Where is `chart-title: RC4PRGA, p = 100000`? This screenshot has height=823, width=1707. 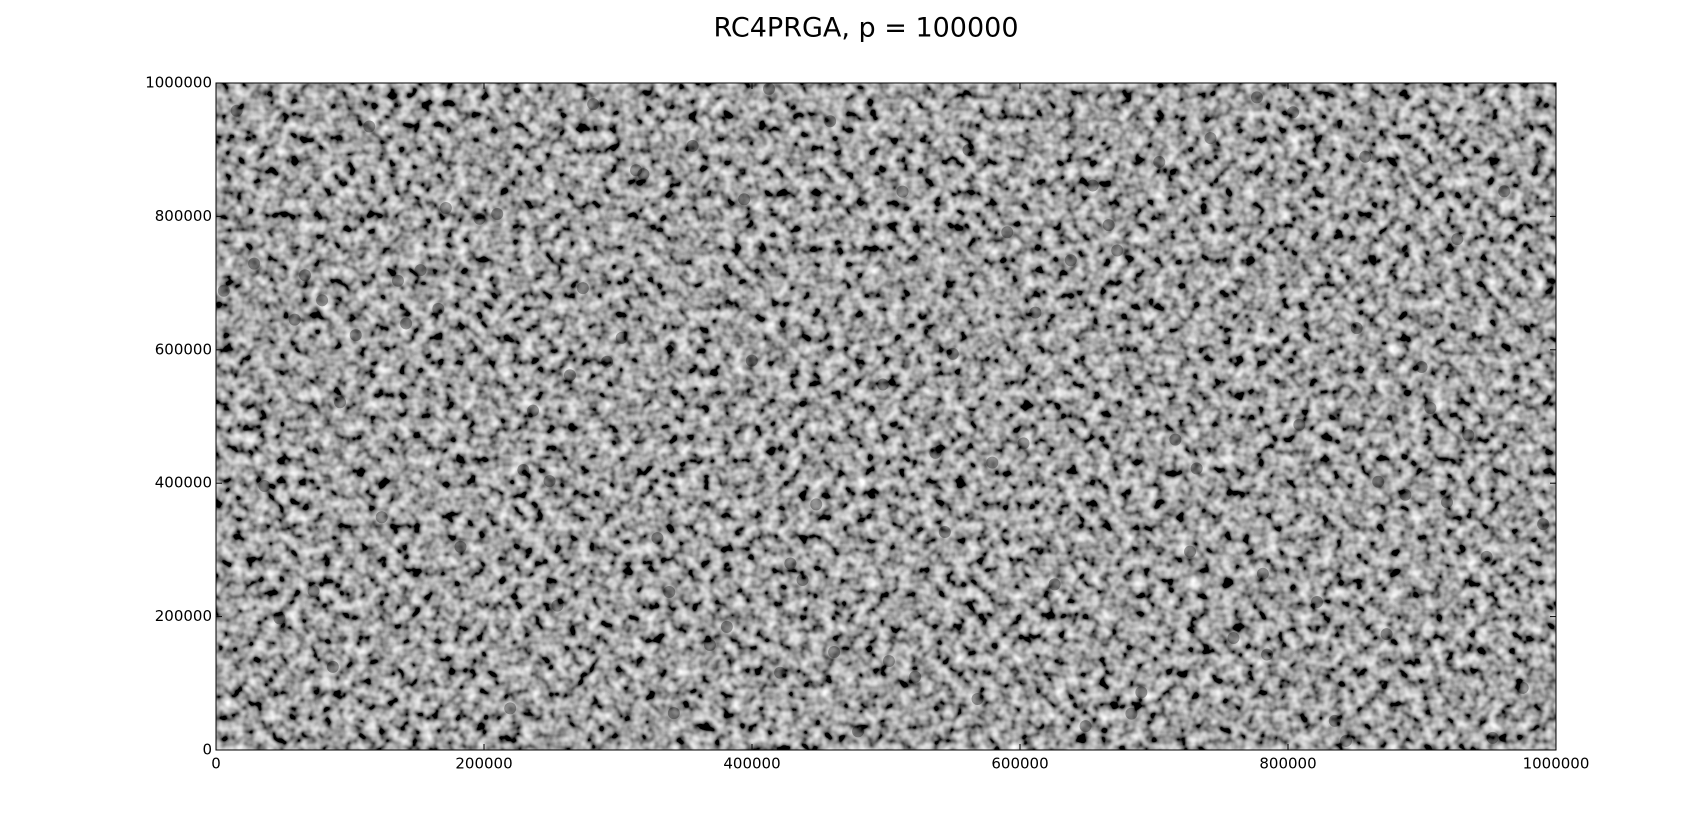 chart-title: RC4PRGA, p = 100000 is located at coordinates (865, 28).